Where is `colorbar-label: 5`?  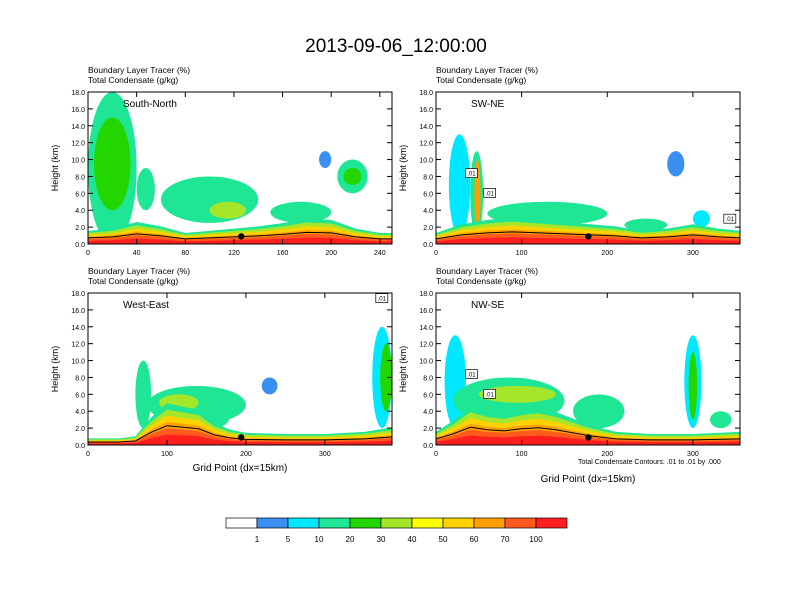
colorbar-label: 5 is located at coordinates (288, 539).